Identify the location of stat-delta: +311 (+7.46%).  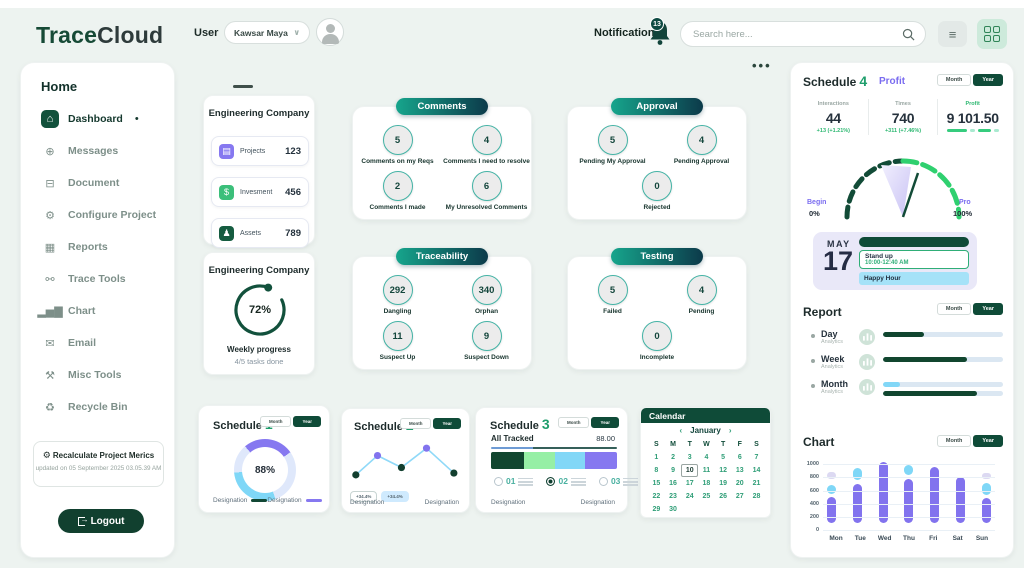
(903, 131).